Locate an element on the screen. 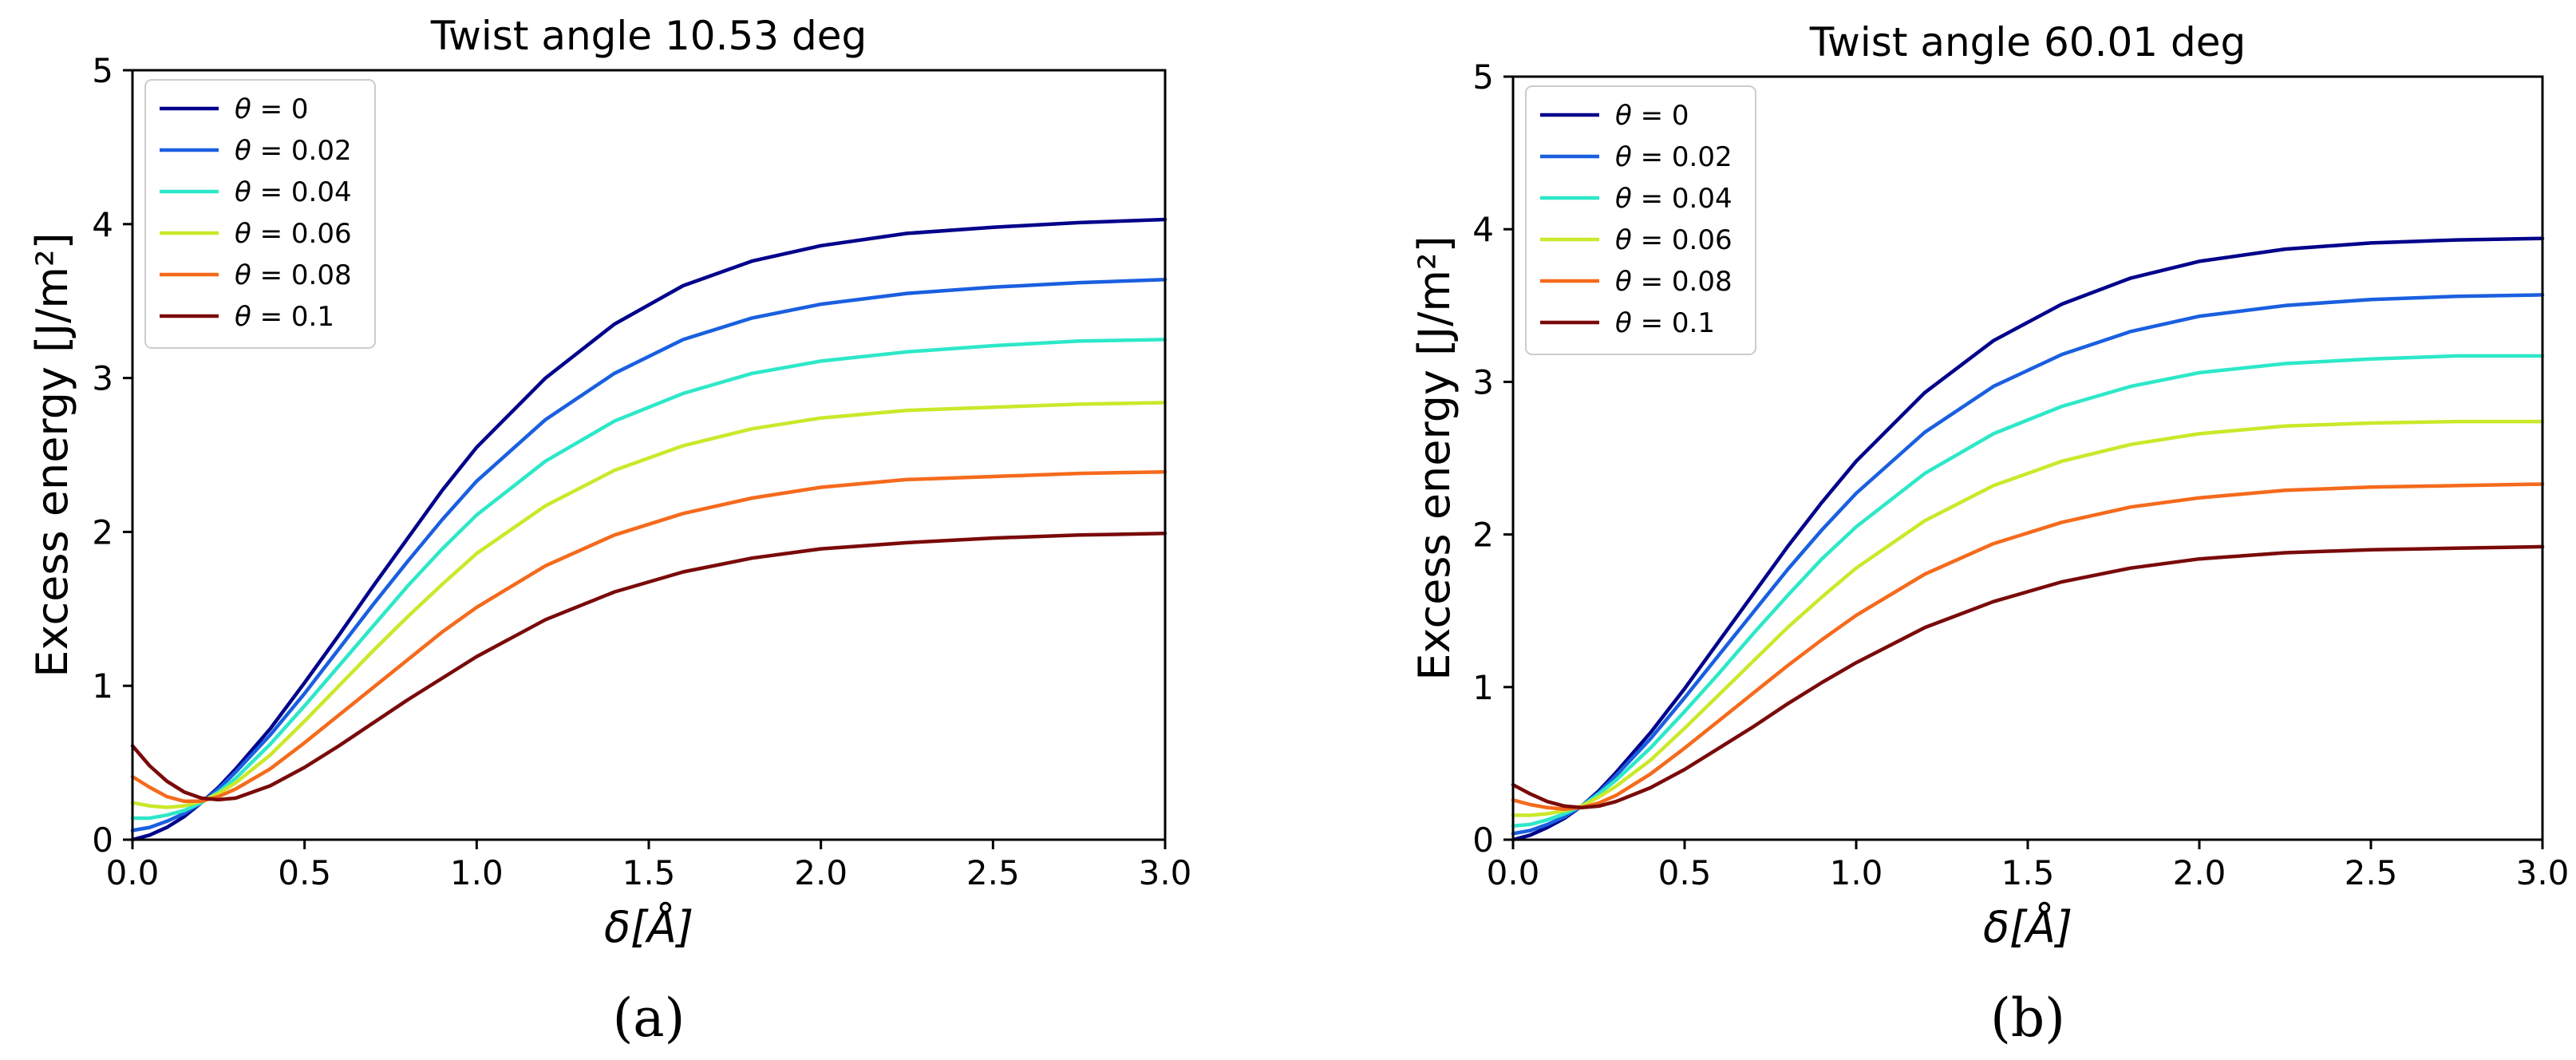 The image size is (2576, 1060). panel-caption: (b) is located at coordinates (2027, 1018).